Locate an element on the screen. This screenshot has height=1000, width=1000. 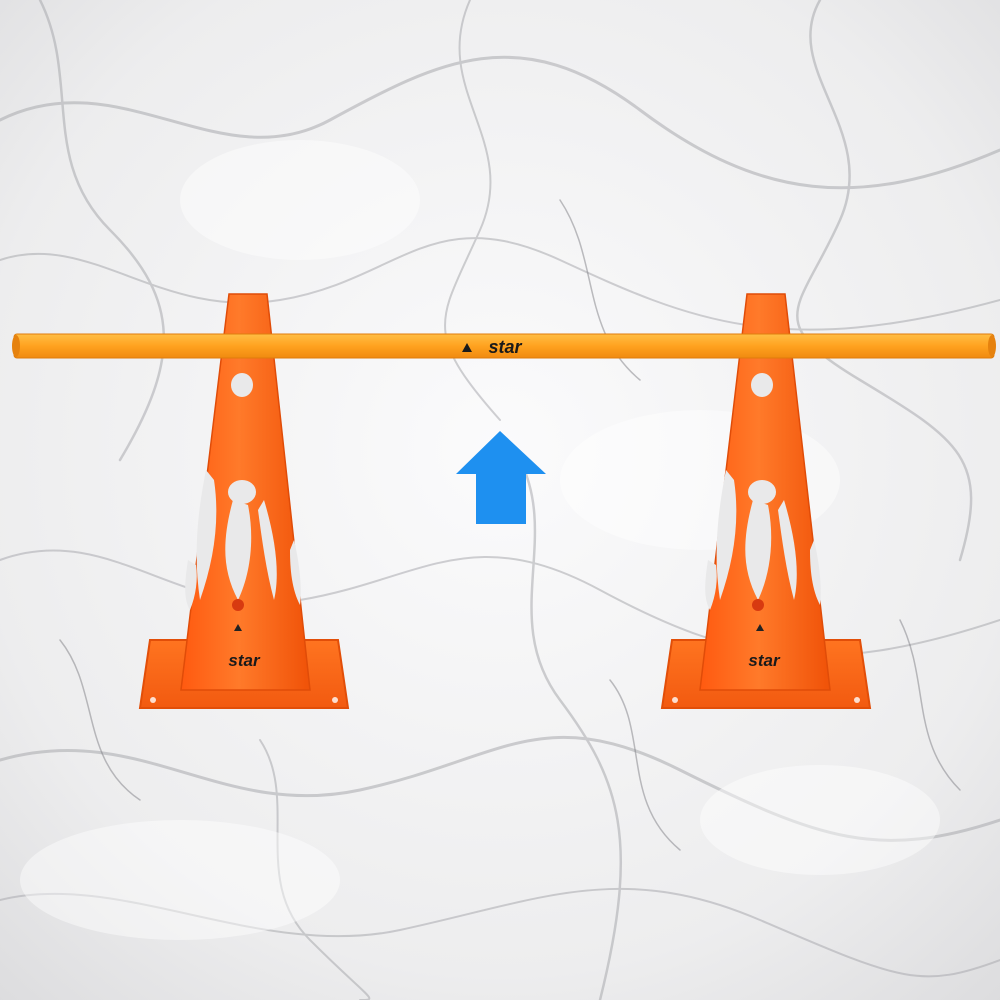
pole-logo: star is located at coordinates (505, 347).